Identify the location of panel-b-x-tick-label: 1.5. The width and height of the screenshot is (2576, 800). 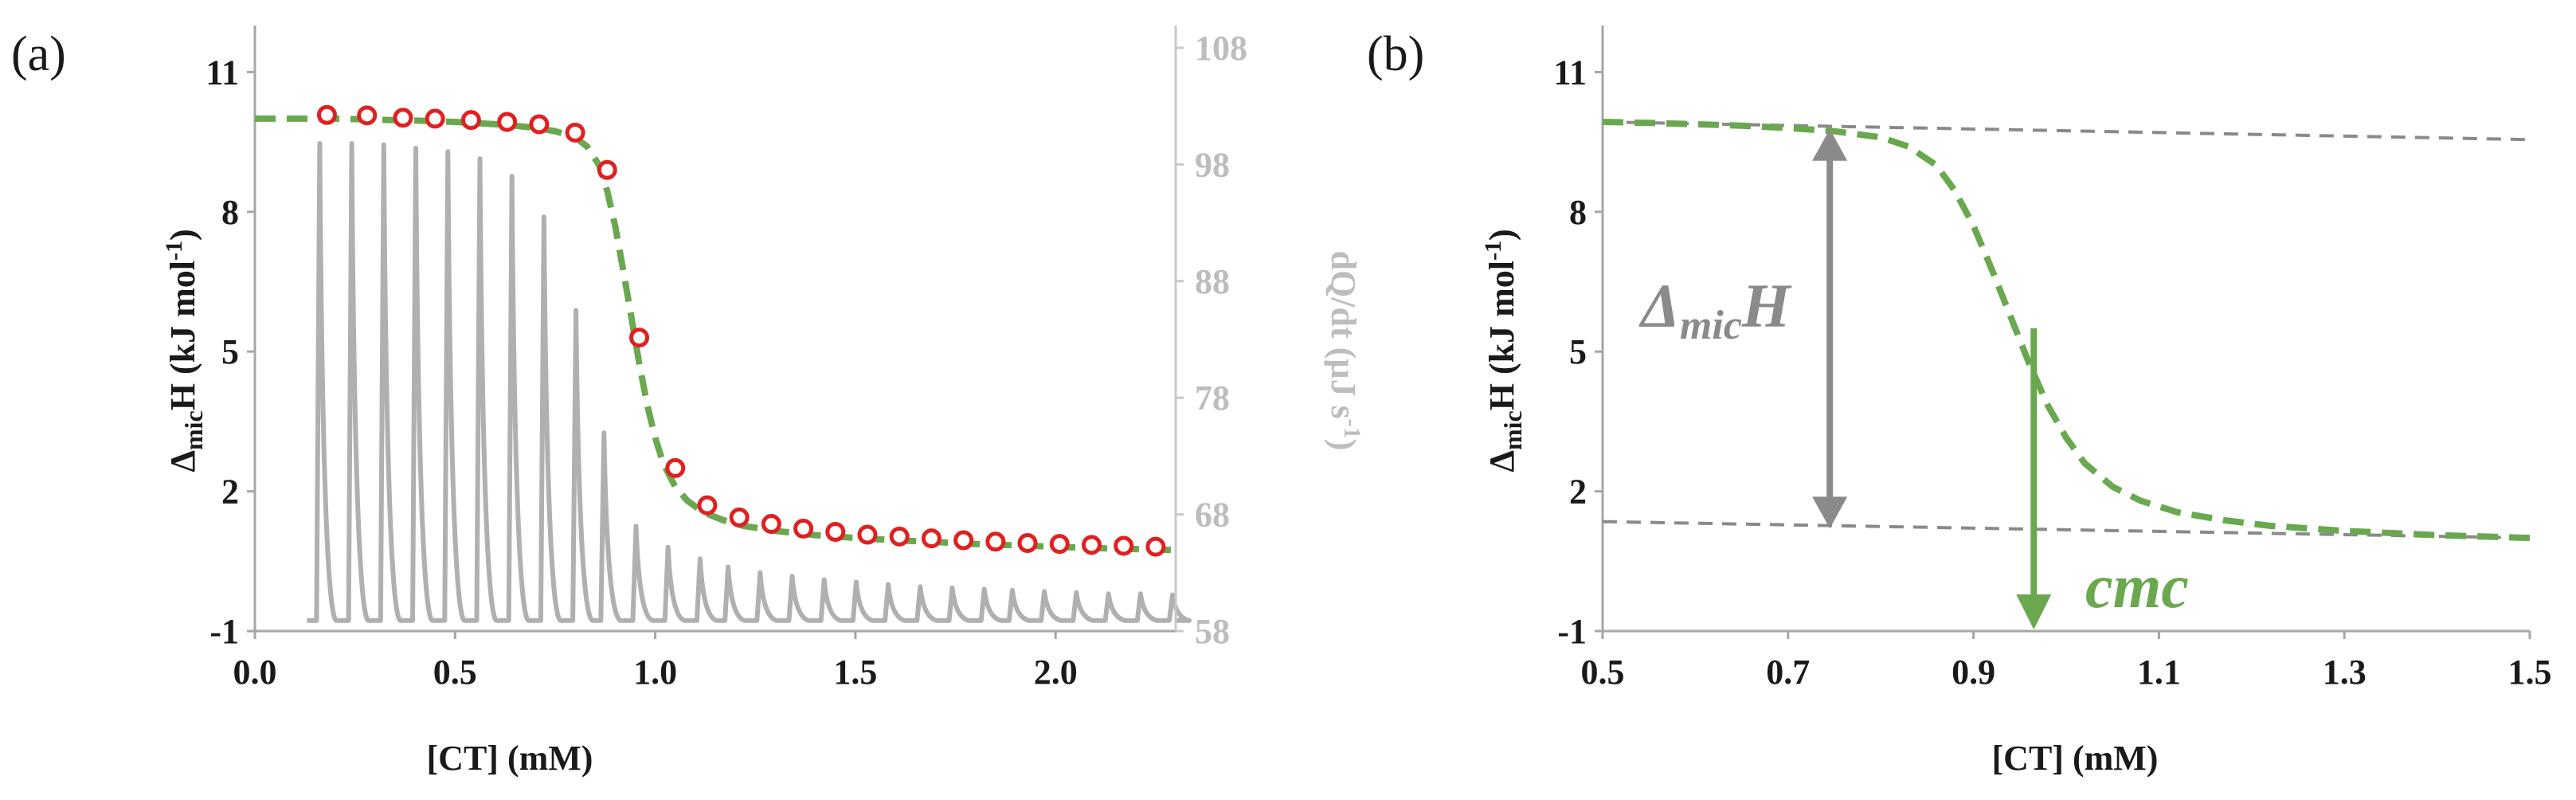
(2530, 672).